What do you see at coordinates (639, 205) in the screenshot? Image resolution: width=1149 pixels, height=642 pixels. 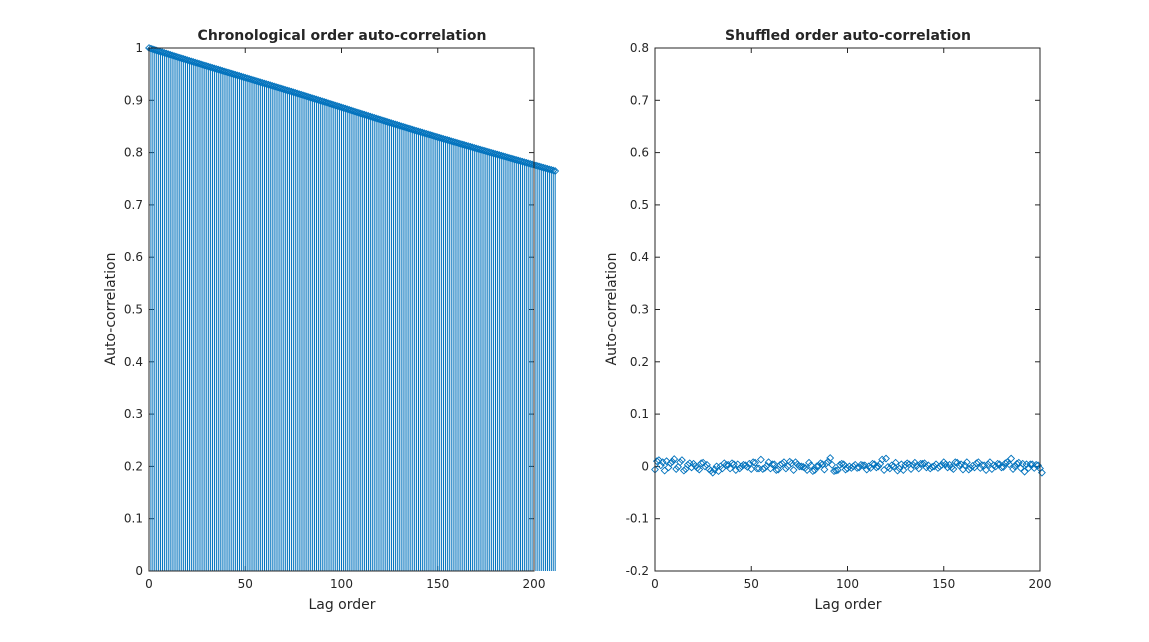 I see `y-tick-label: 0.5` at bounding box center [639, 205].